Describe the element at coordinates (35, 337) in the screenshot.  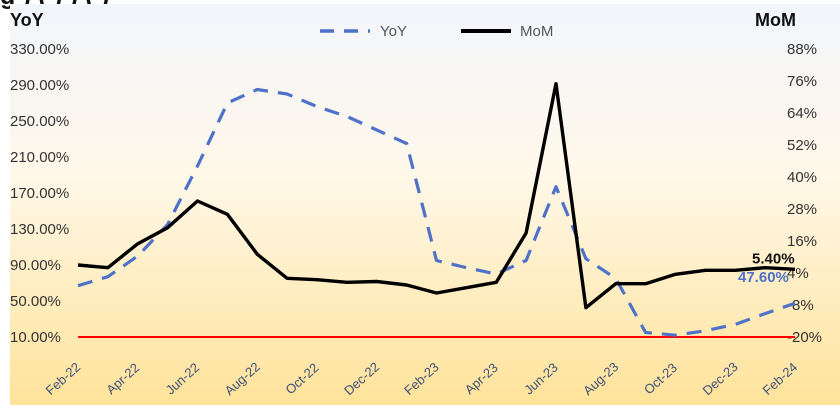
I see `left-axis-tick-label: 10.00%` at that location.